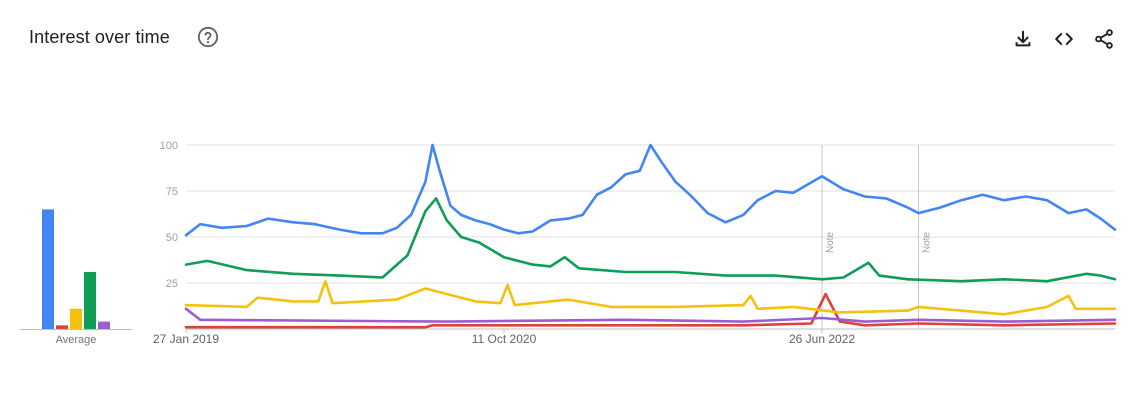 This screenshot has width=1147, height=414. What do you see at coordinates (208, 37) in the screenshot?
I see `help-circle-icon` at bounding box center [208, 37].